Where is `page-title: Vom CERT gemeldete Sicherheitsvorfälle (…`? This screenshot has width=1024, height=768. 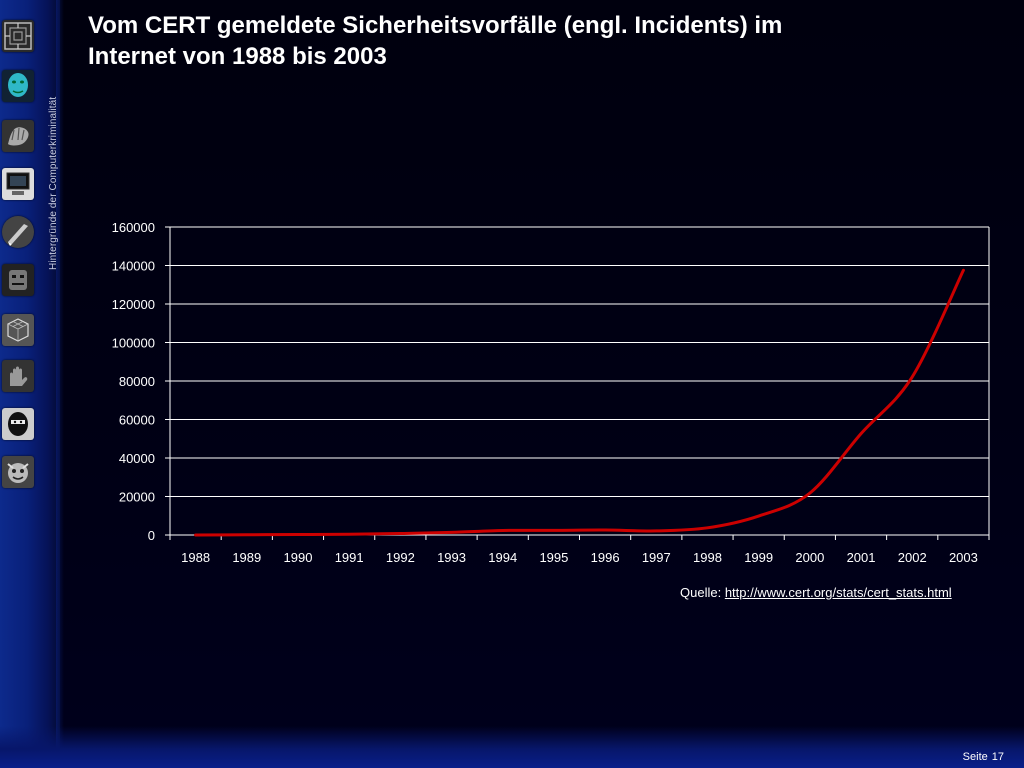
page-title: Vom CERT gemeldete Sicherheitsvorfälle (… is located at coordinates (538, 41).